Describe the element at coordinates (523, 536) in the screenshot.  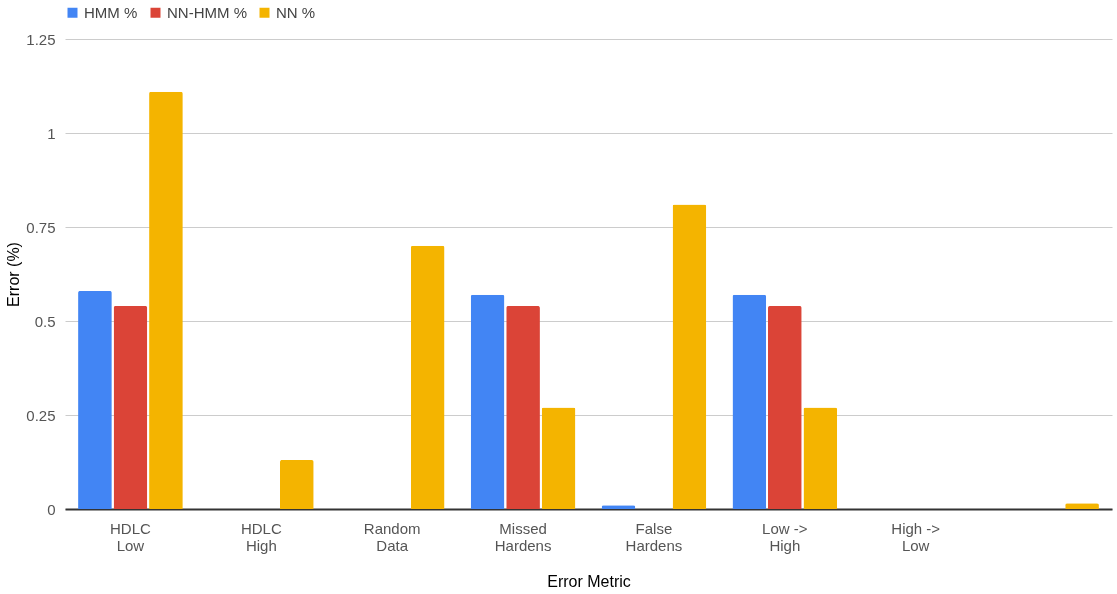
I see `x-tick-label: Missed Hardens` at that location.